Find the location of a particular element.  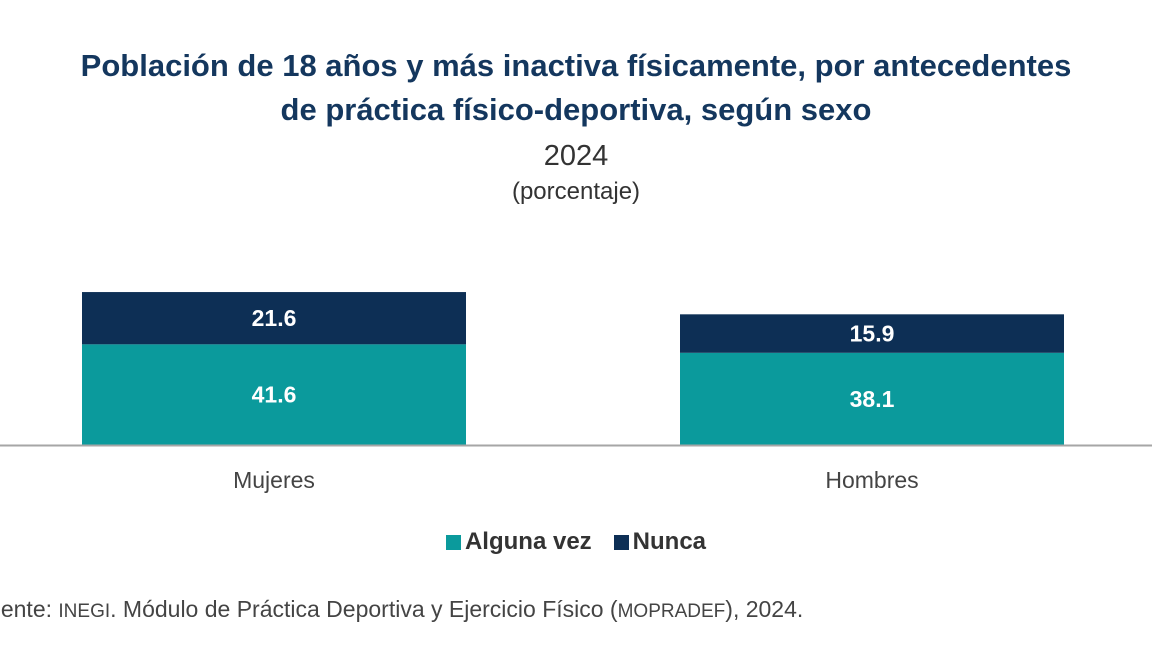

source-abbr: MOPRADEF is located at coordinates (671, 611).